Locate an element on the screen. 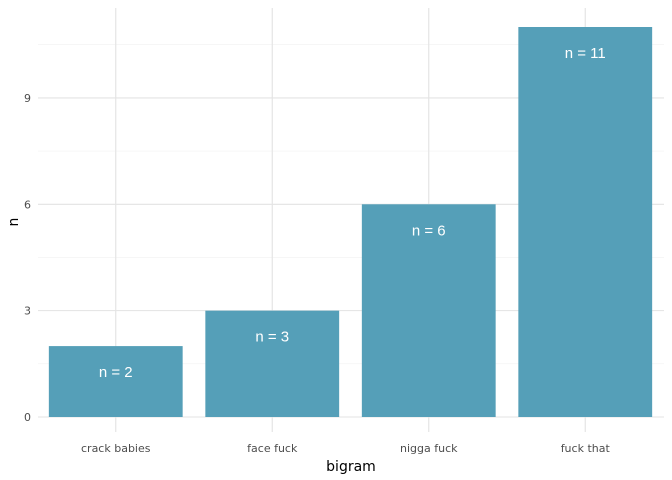 The width and height of the screenshot is (672, 480). x-axis-ticks: crack babies face fuck nigga fuck fuck that is located at coordinates (345, 448).